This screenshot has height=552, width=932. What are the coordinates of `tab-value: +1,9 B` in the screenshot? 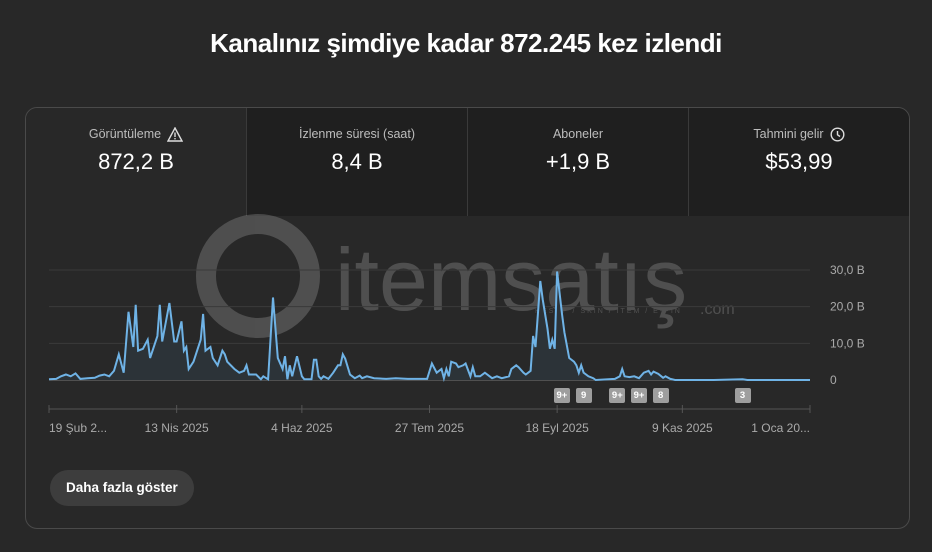 It's located at (578, 161).